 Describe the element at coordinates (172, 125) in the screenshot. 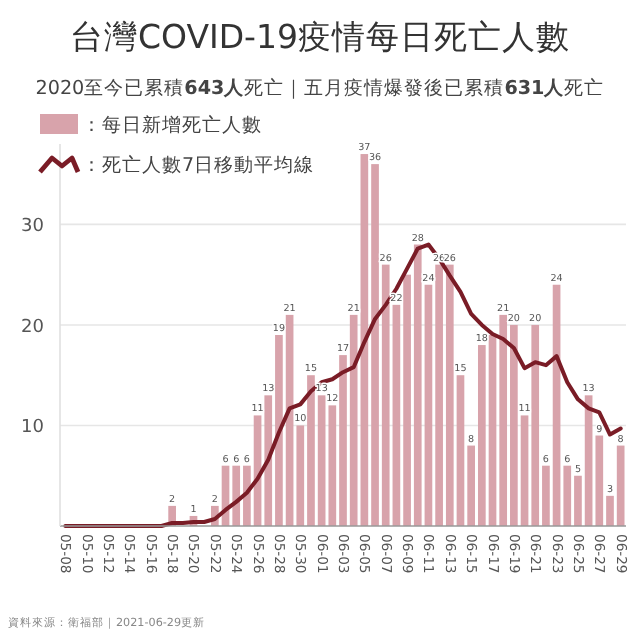

I see `legend-label: ：每日新增死亡人數` at that location.